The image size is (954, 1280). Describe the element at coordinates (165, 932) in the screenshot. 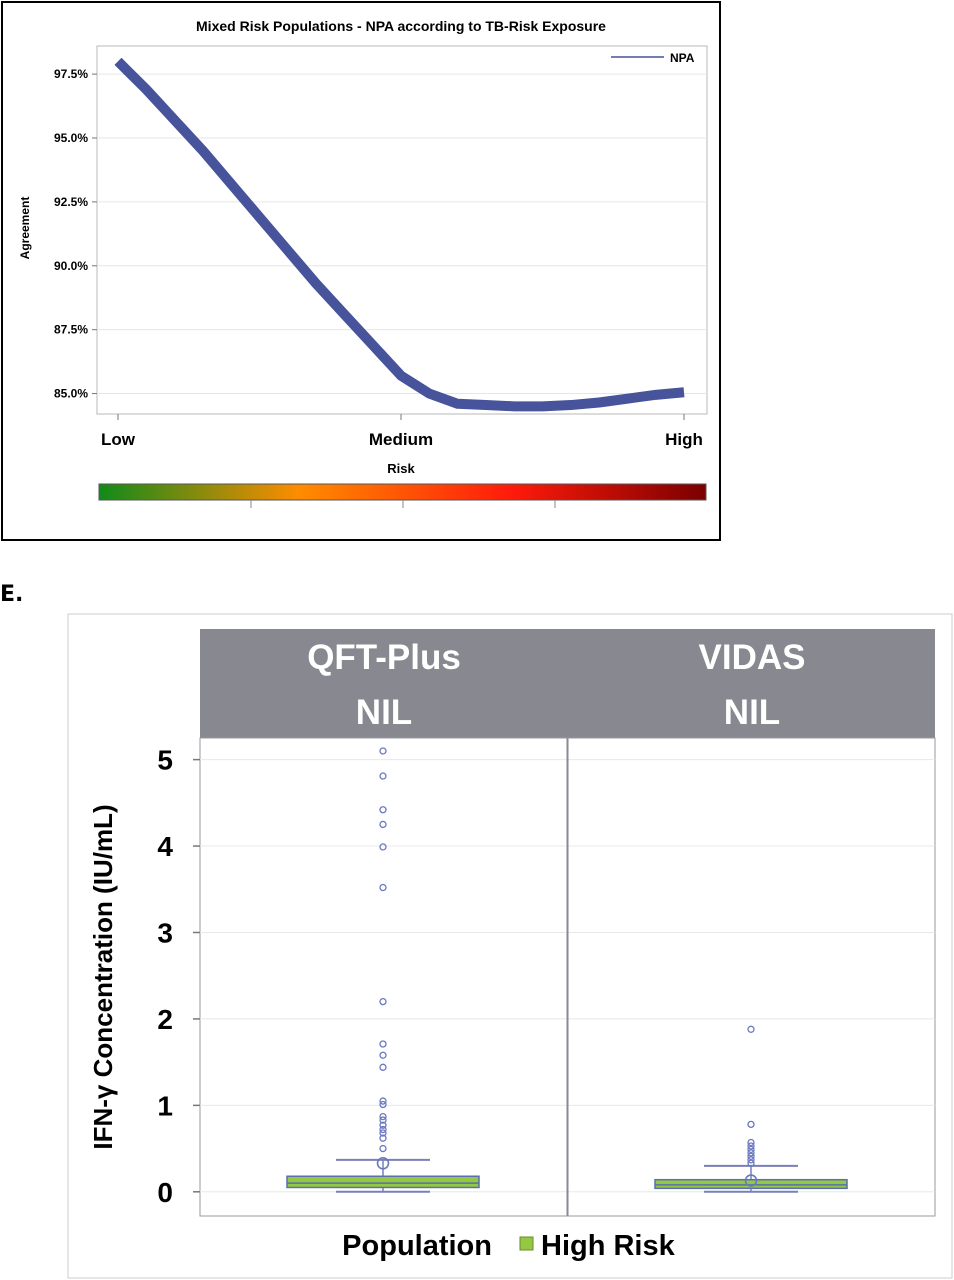

I see `box-y-tick-label: 3` at that location.